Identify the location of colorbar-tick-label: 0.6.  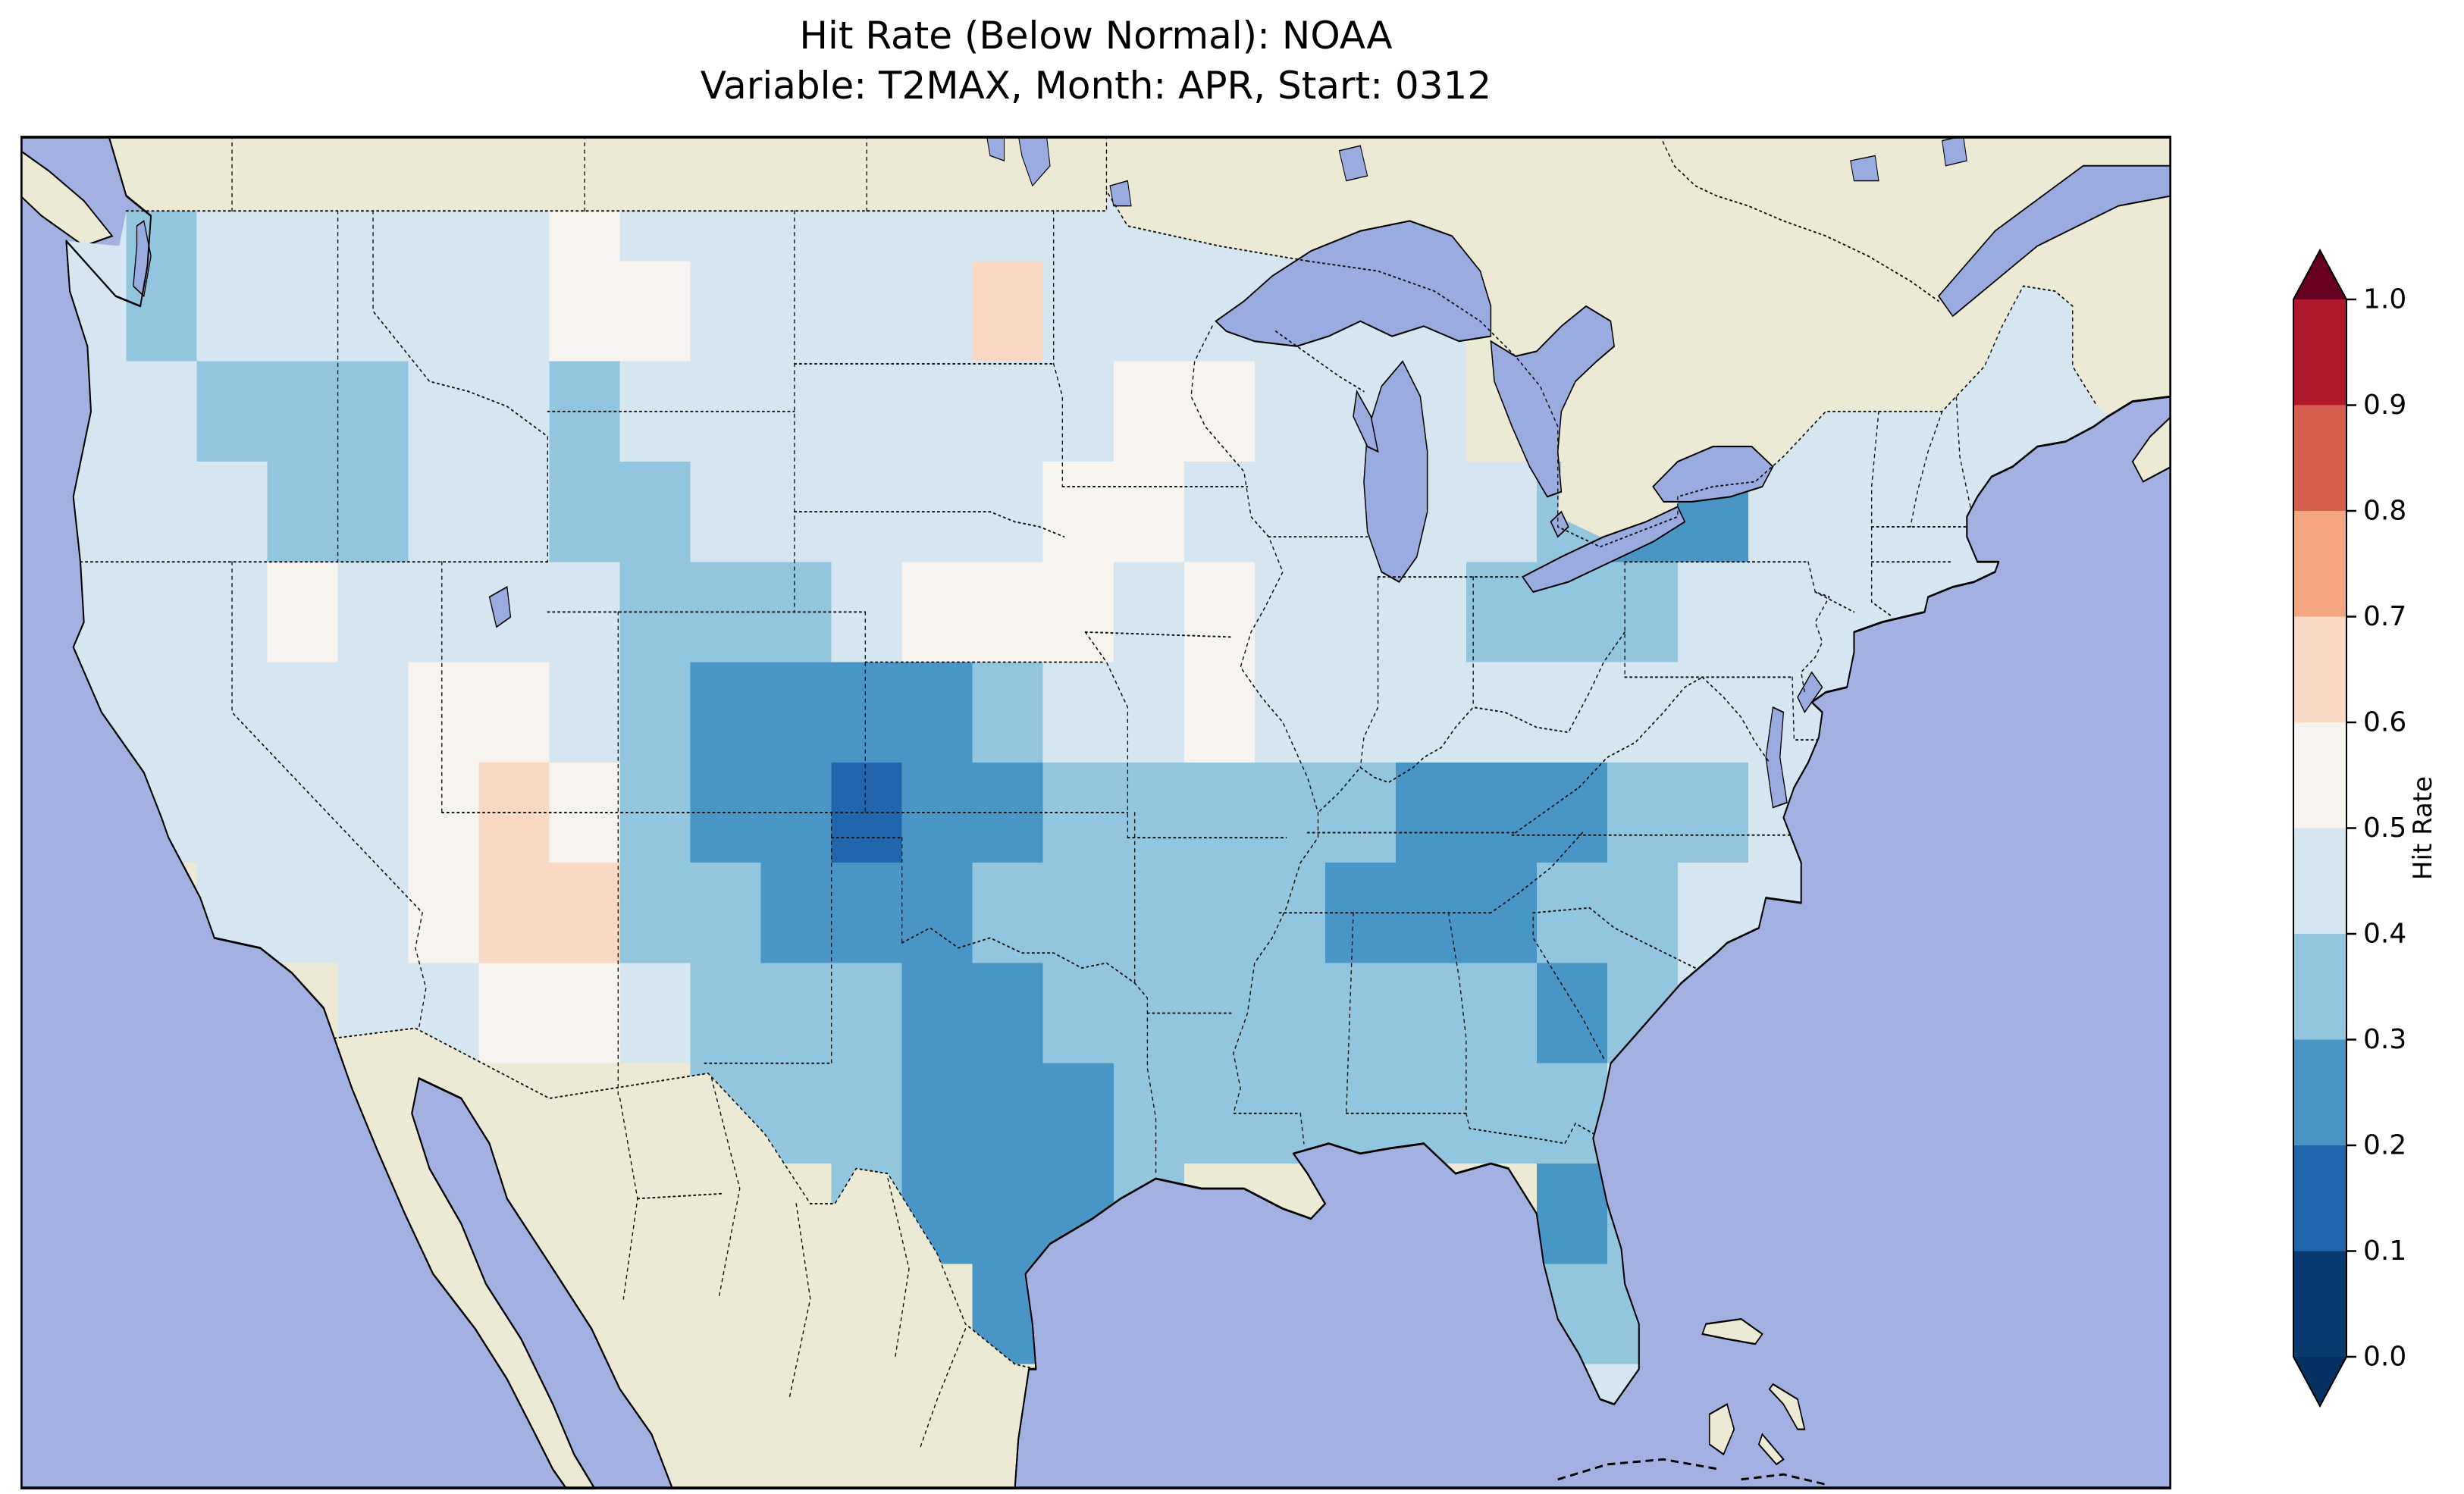
(2384, 722).